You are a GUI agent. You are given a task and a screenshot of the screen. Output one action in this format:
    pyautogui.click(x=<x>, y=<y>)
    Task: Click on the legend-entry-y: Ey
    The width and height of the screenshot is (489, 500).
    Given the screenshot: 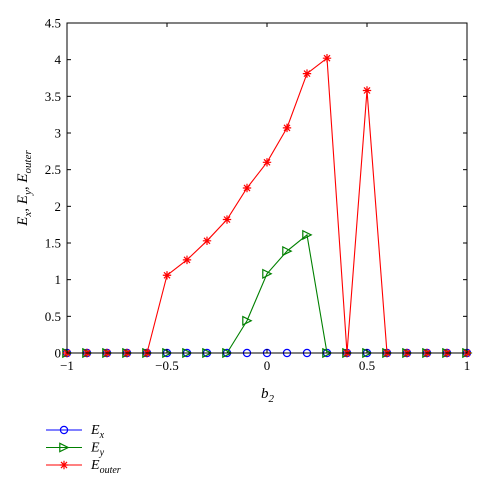 What is the action you would take?
    pyautogui.click(x=75, y=450)
    